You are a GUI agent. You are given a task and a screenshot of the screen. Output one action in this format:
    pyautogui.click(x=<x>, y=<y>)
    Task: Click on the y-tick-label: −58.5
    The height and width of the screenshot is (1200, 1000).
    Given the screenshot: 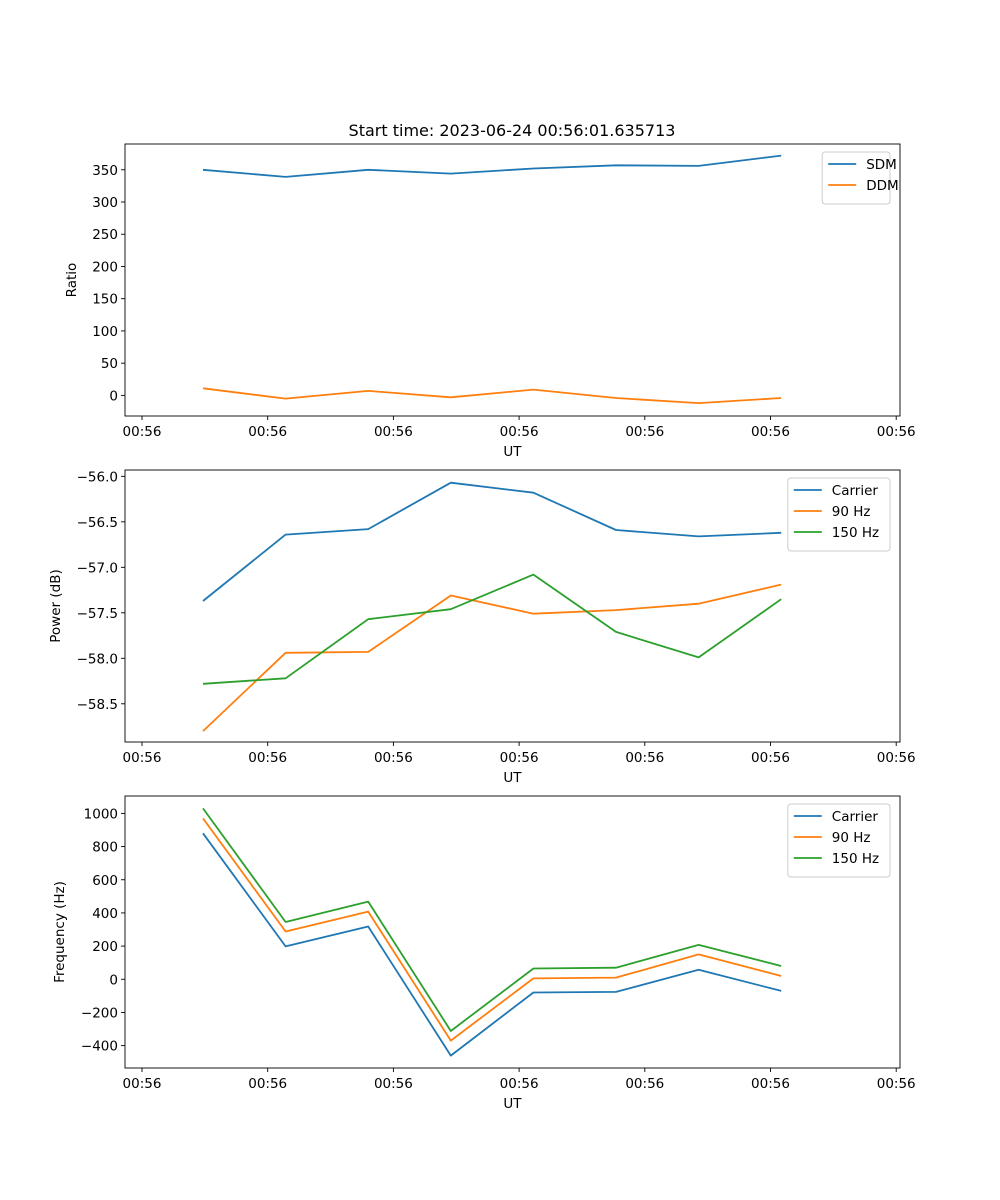 What is the action you would take?
    pyautogui.click(x=97, y=705)
    